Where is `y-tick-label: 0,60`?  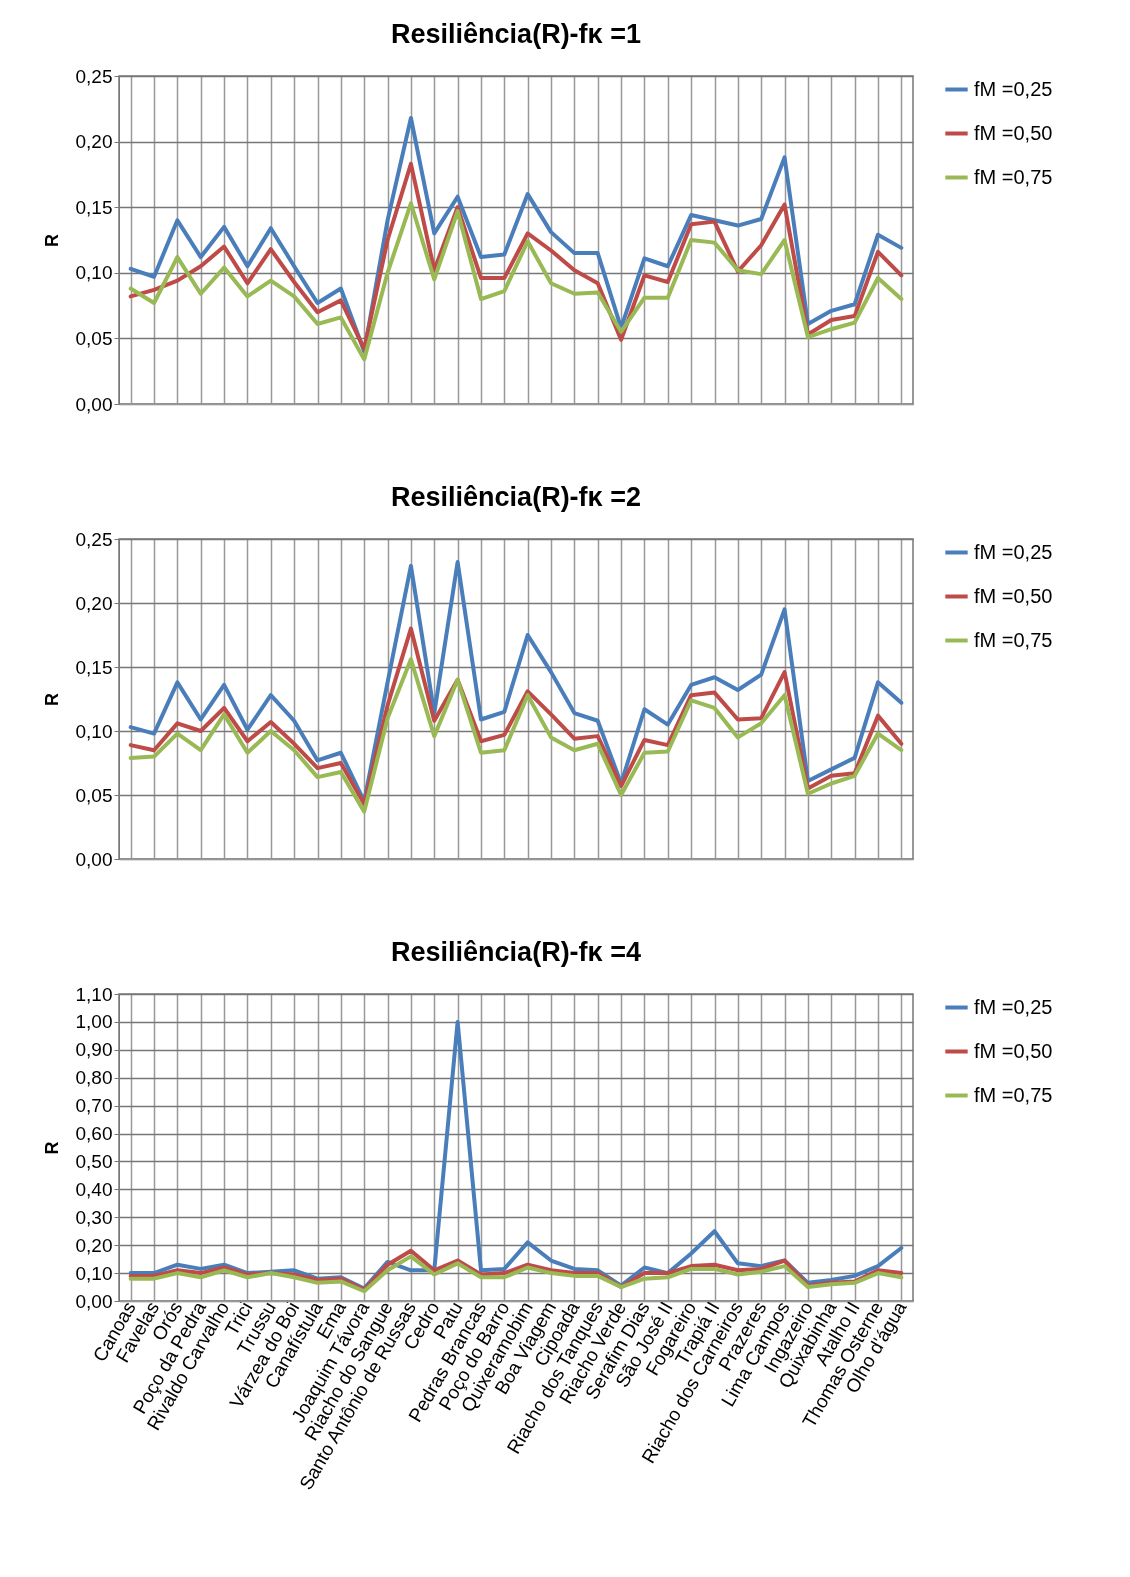
y-tick-label: 0,60 is located at coordinates (94, 1134).